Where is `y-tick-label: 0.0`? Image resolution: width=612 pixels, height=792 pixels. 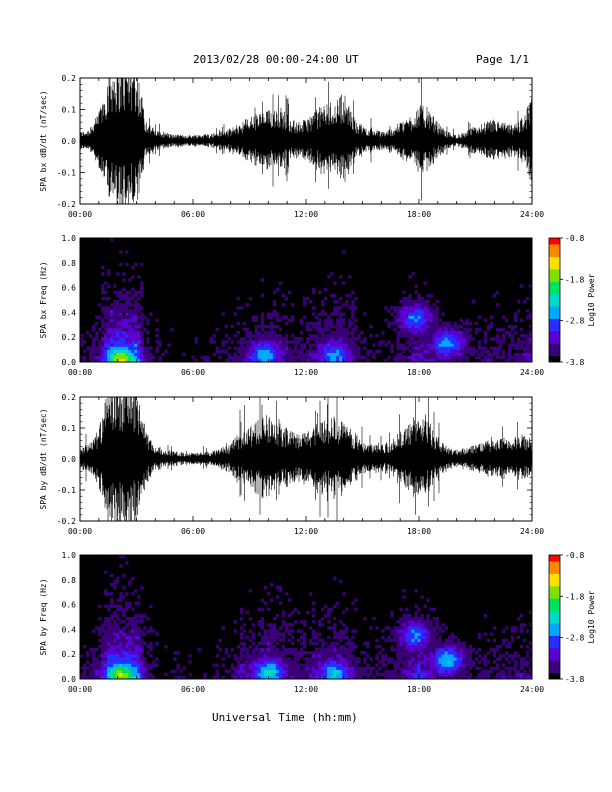
y-tick-label: 0.0 is located at coordinates (69, 459).